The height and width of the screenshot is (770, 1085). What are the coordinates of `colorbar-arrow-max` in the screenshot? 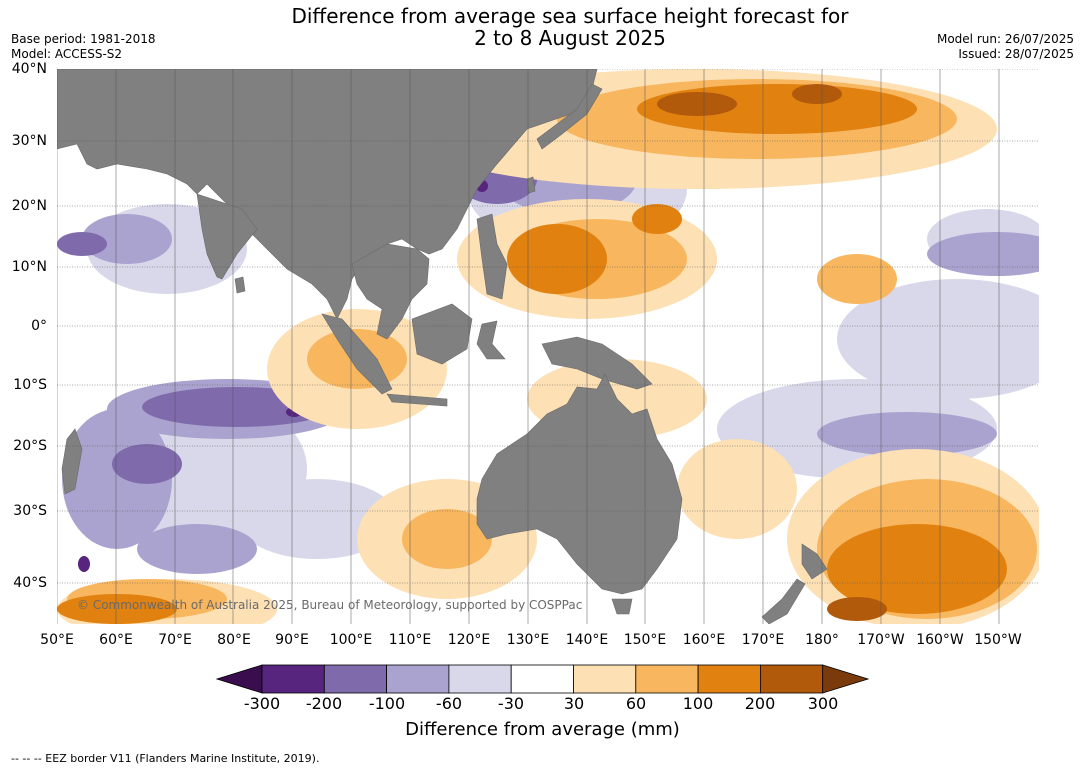 It's located at (846, 679).